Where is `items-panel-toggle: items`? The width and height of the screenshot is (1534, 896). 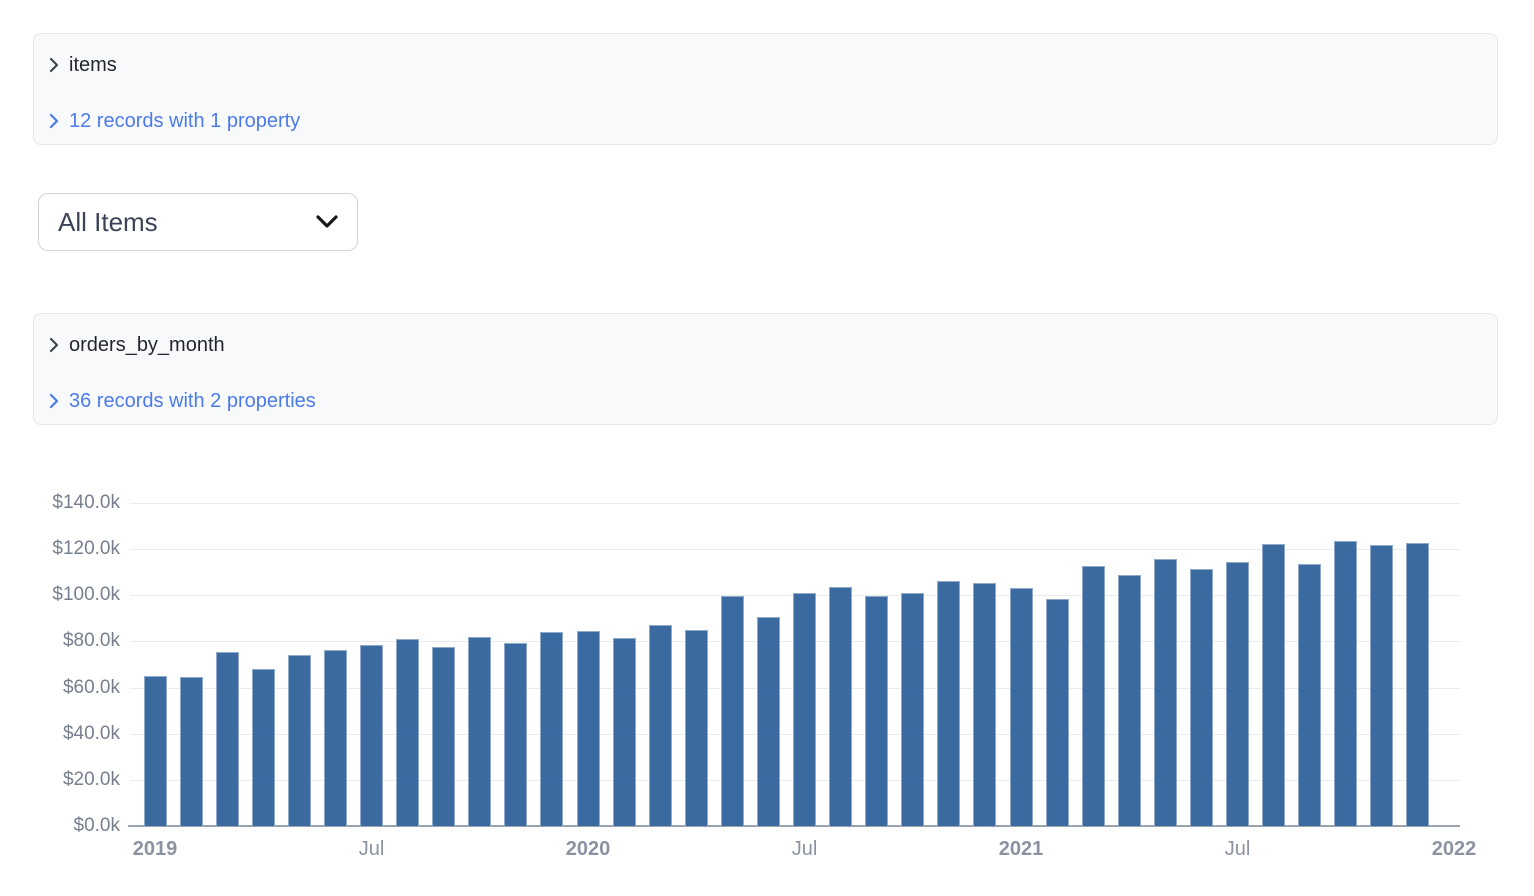 items-panel-toggle: items is located at coordinates (82, 65).